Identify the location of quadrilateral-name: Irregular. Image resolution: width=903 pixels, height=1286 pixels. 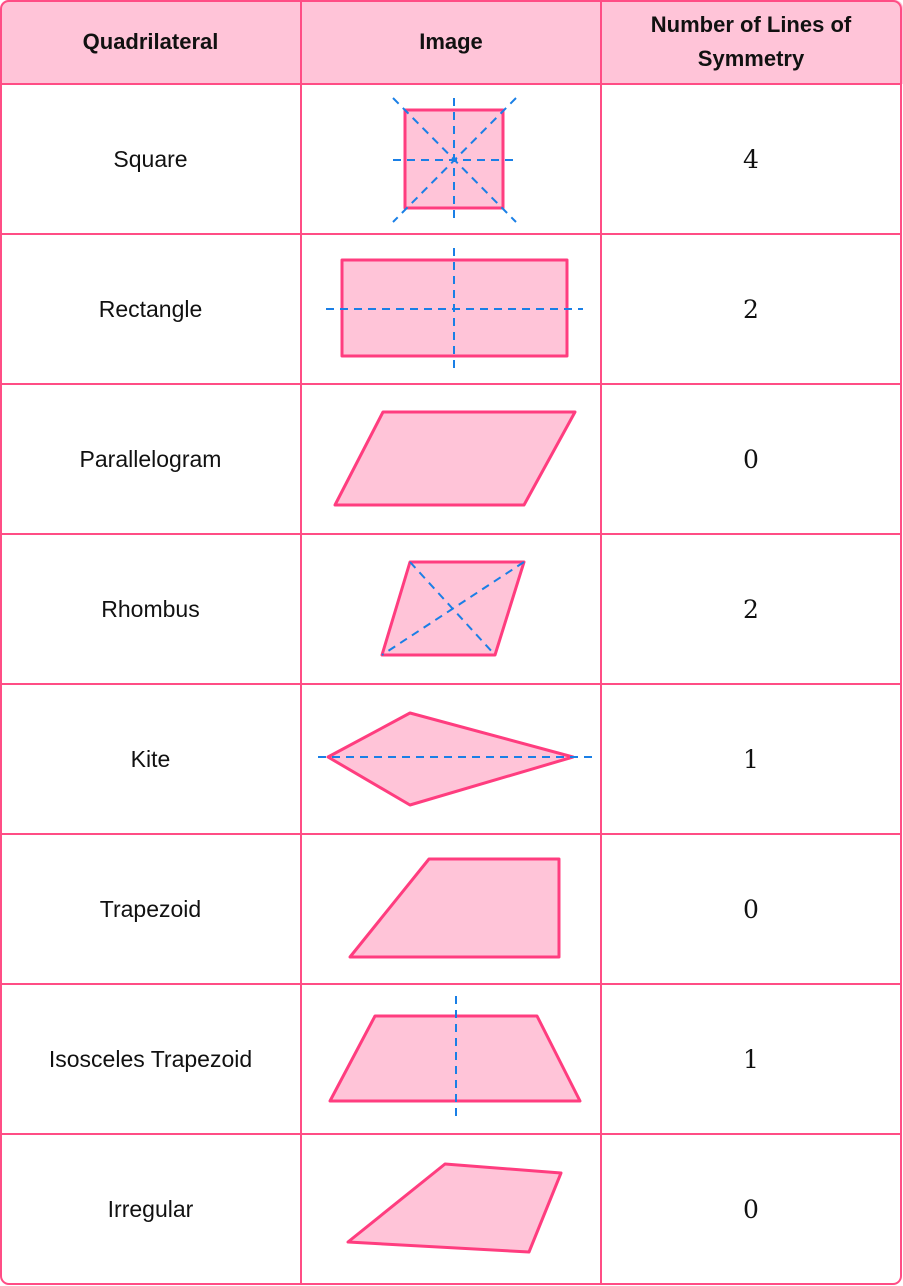
(150, 1208).